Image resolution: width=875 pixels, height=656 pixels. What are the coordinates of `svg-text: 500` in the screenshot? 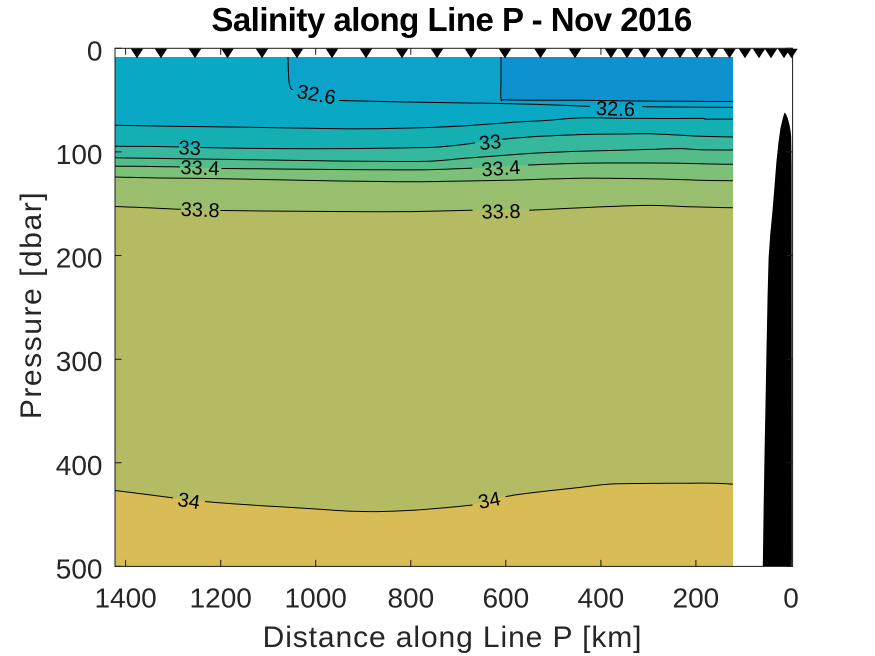 It's located at (79, 568).